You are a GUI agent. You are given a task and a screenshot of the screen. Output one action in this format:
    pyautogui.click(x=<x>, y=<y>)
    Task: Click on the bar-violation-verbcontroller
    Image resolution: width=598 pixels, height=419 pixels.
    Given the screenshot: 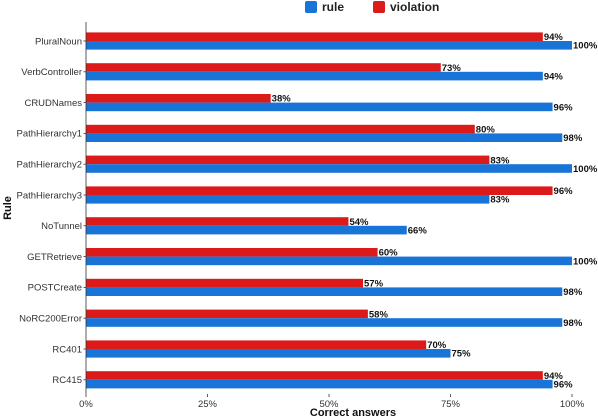 What is the action you would take?
    pyautogui.click(x=263, y=67)
    